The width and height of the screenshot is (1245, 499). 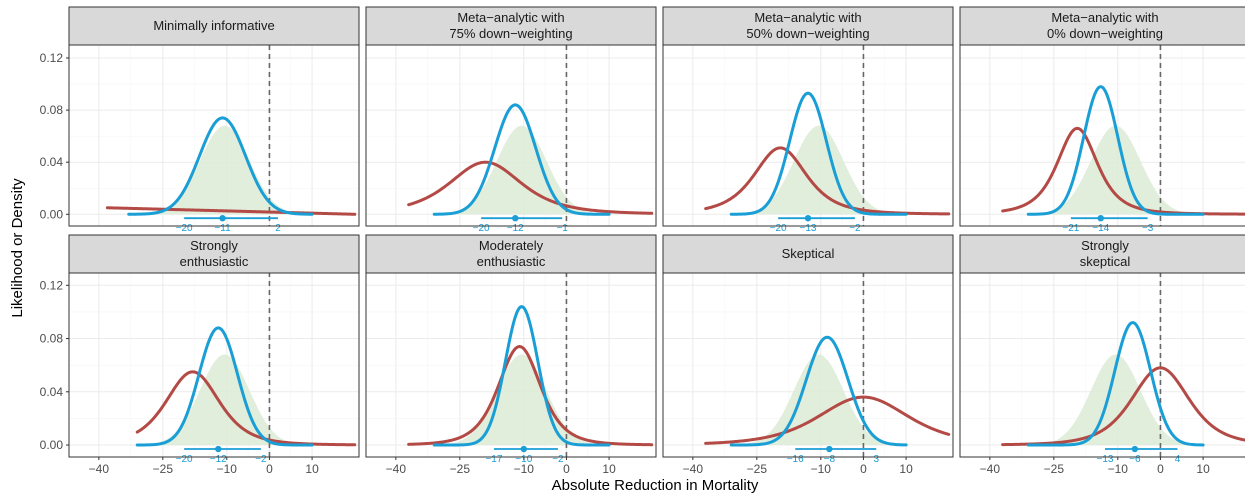 I want to click on facet-title: Skeptical, so click(x=808, y=253).